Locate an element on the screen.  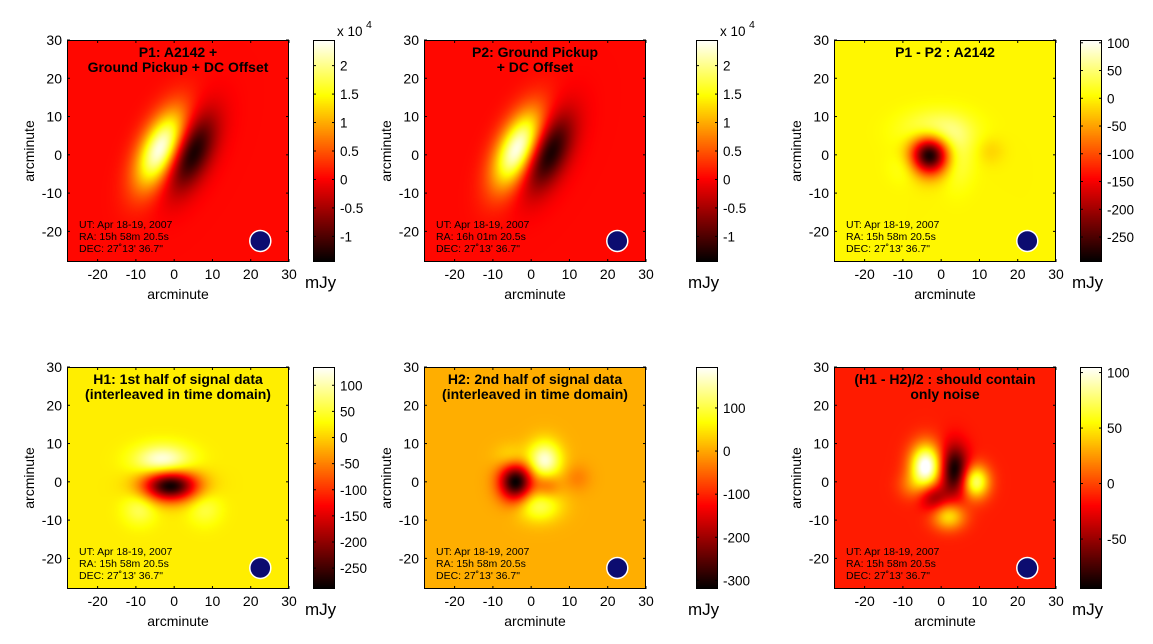
colorbar-tick-label: 2 is located at coordinates (344, 66).